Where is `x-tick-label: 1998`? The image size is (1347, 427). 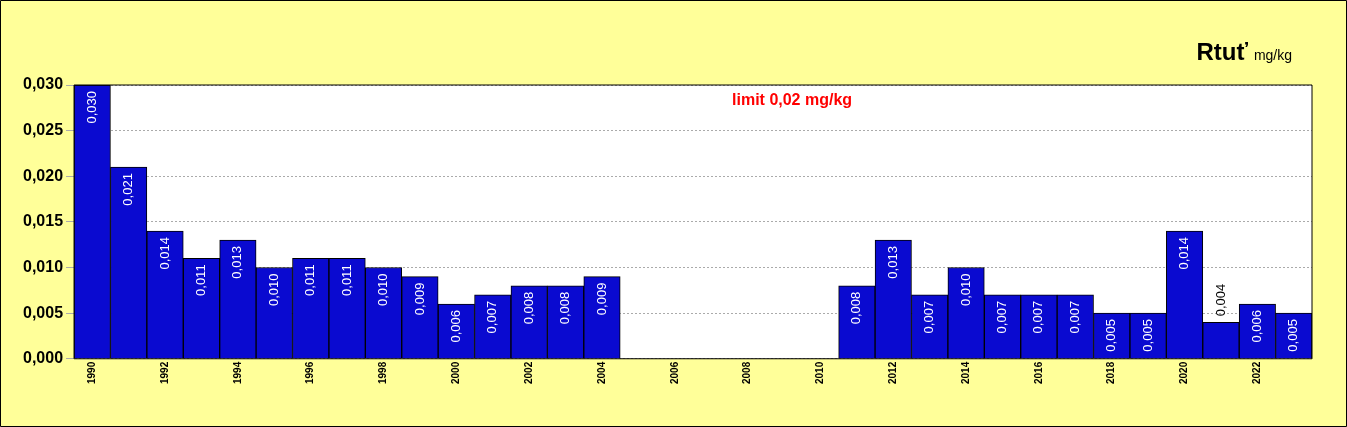 x-tick-label: 1998 is located at coordinates (383, 372).